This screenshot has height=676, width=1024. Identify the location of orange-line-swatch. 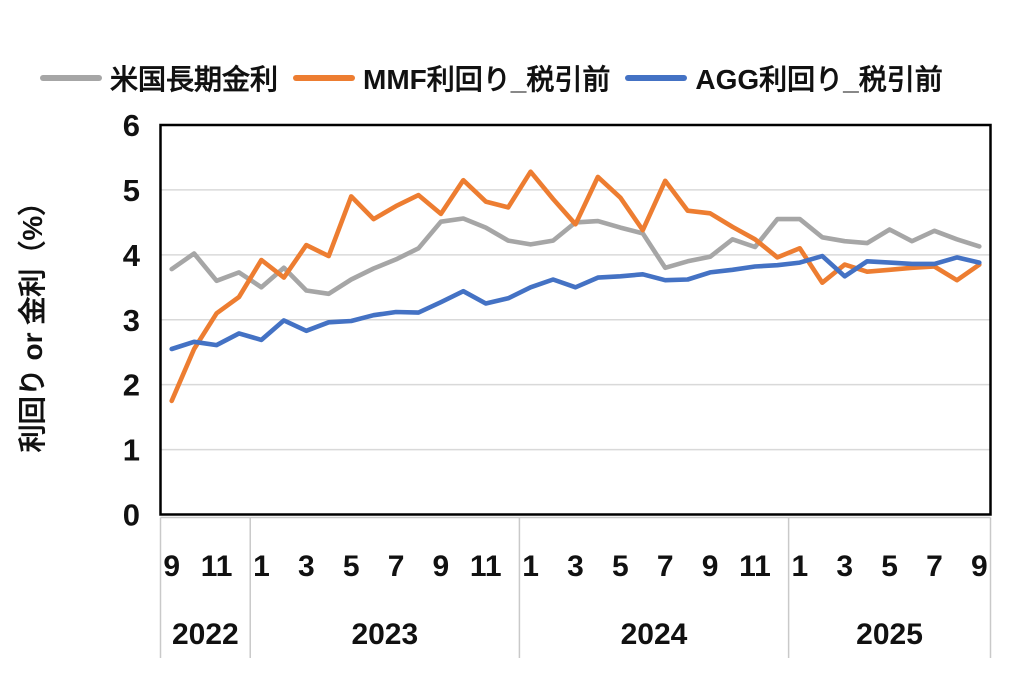
(324, 78).